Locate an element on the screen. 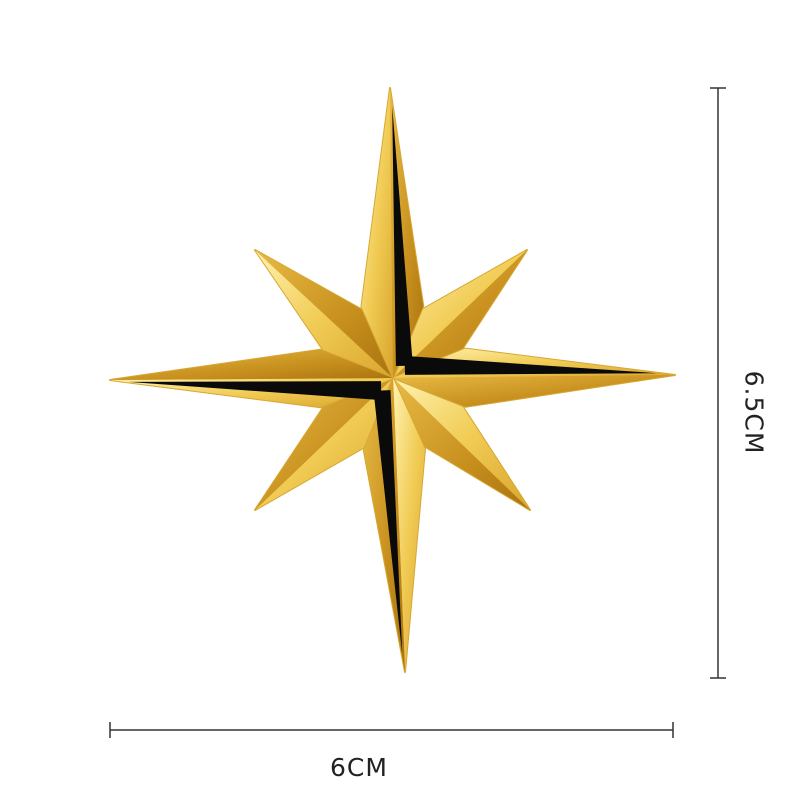 The image size is (800, 800). width-dimension-line is located at coordinates (391, 730).